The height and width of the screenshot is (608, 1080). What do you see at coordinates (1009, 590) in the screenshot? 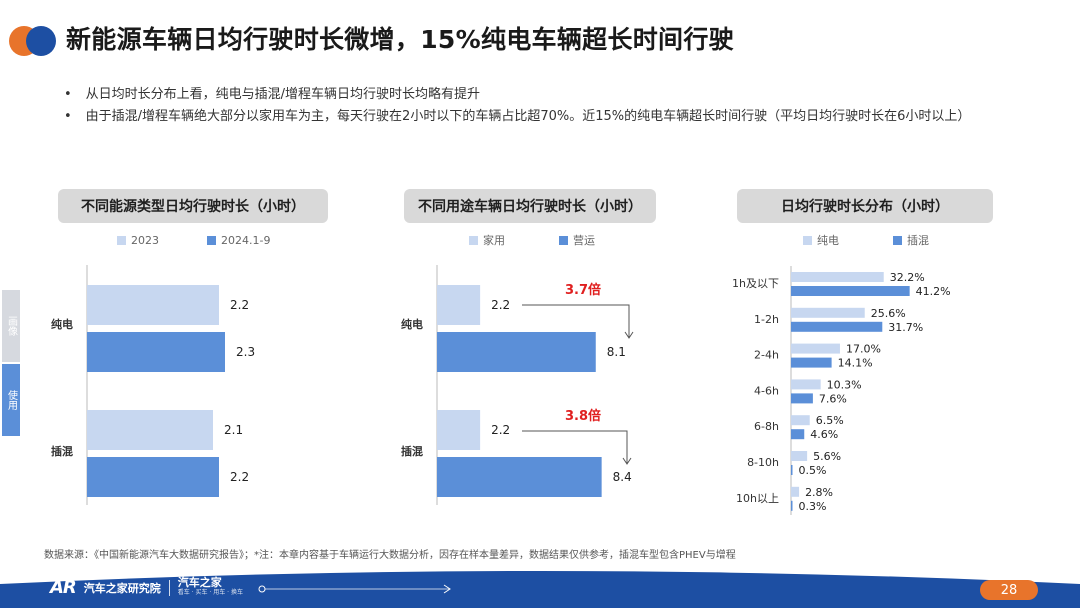
I see `page-number: 28` at bounding box center [1009, 590].